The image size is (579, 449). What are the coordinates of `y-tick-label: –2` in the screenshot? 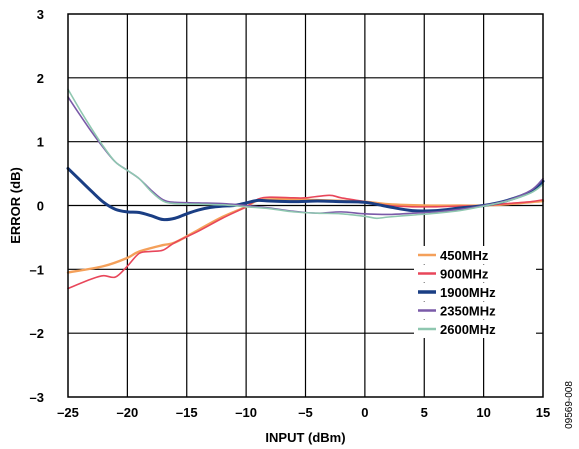 It's located at (37, 333).